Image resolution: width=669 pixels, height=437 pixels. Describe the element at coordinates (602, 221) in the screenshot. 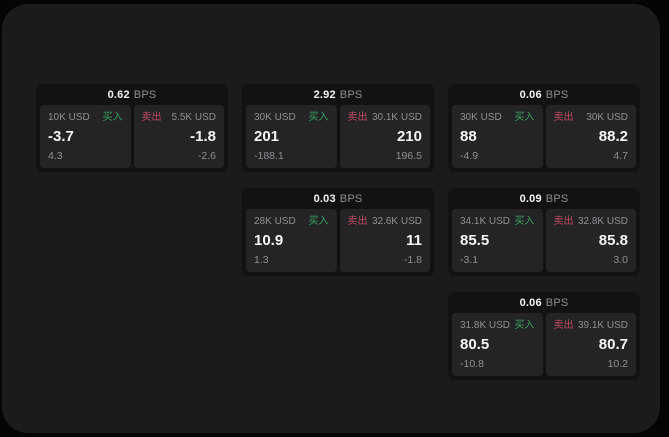

I see `sell-amount: 32.8K USD` at that location.